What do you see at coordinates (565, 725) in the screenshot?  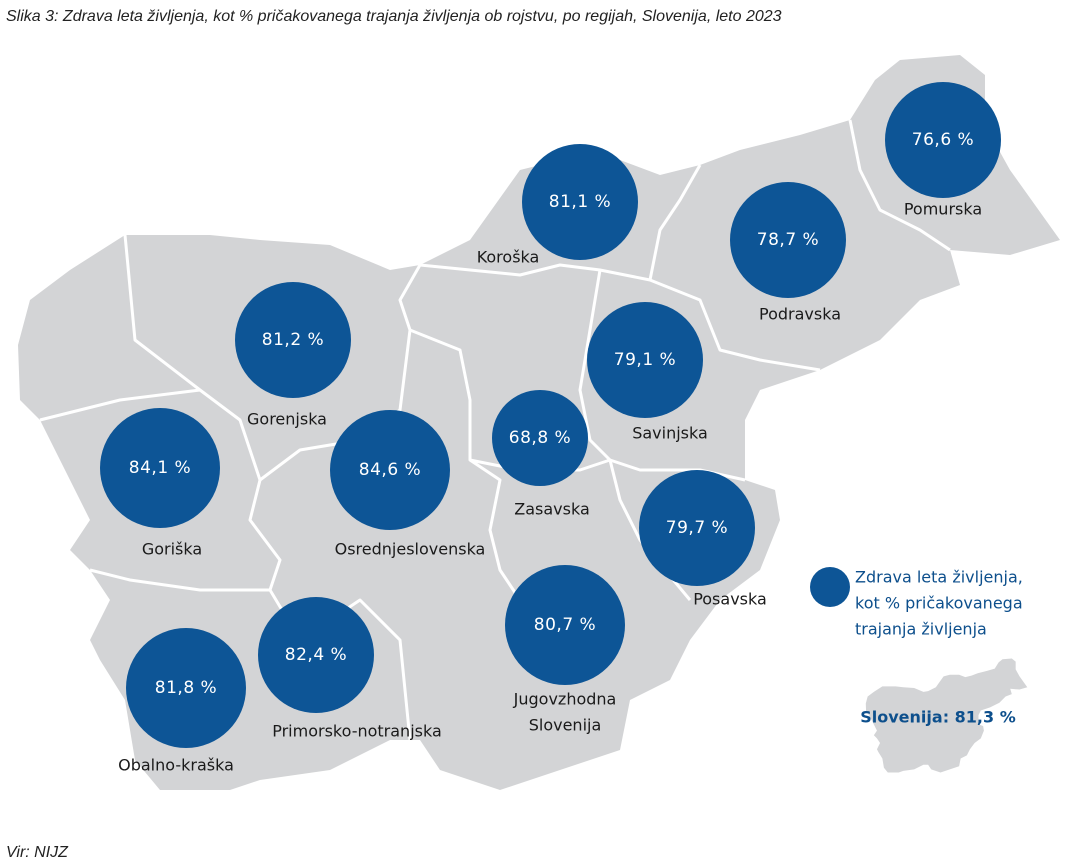 I see `region-name: Slovenija` at bounding box center [565, 725].